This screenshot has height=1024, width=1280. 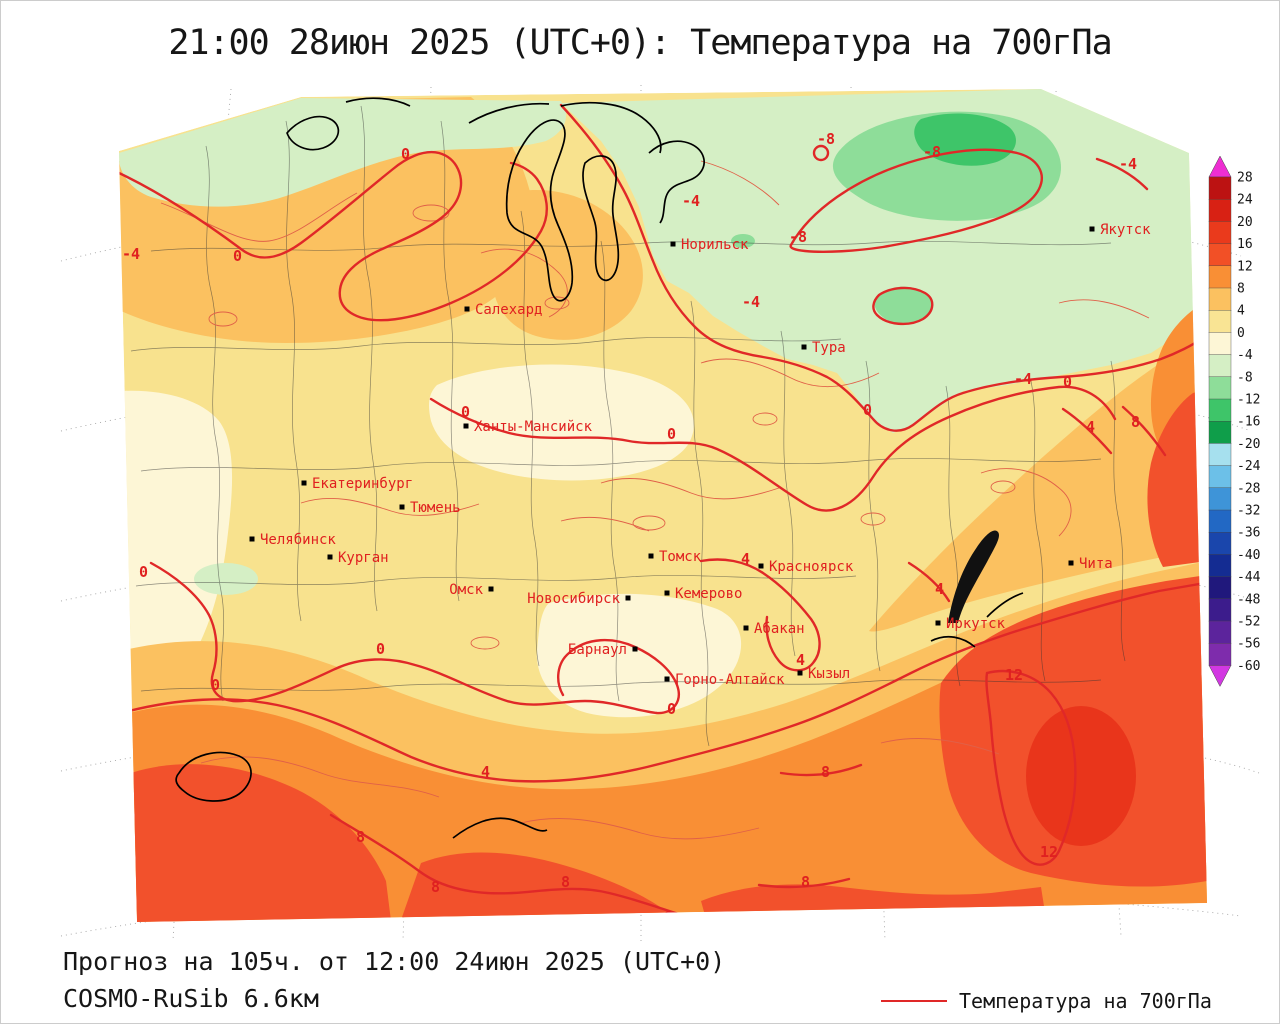 What do you see at coordinates (1085, 1001) in the screenshot?
I see `legend-label: Температура на 700гПа` at bounding box center [1085, 1001].